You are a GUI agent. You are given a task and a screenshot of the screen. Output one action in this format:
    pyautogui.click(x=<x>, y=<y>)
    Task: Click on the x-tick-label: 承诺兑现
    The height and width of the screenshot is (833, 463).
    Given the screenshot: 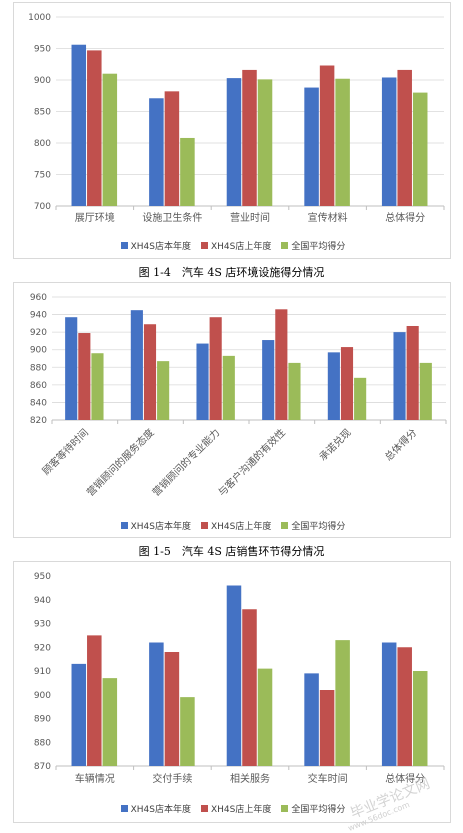 What is the action you would take?
    pyautogui.click(x=334, y=444)
    